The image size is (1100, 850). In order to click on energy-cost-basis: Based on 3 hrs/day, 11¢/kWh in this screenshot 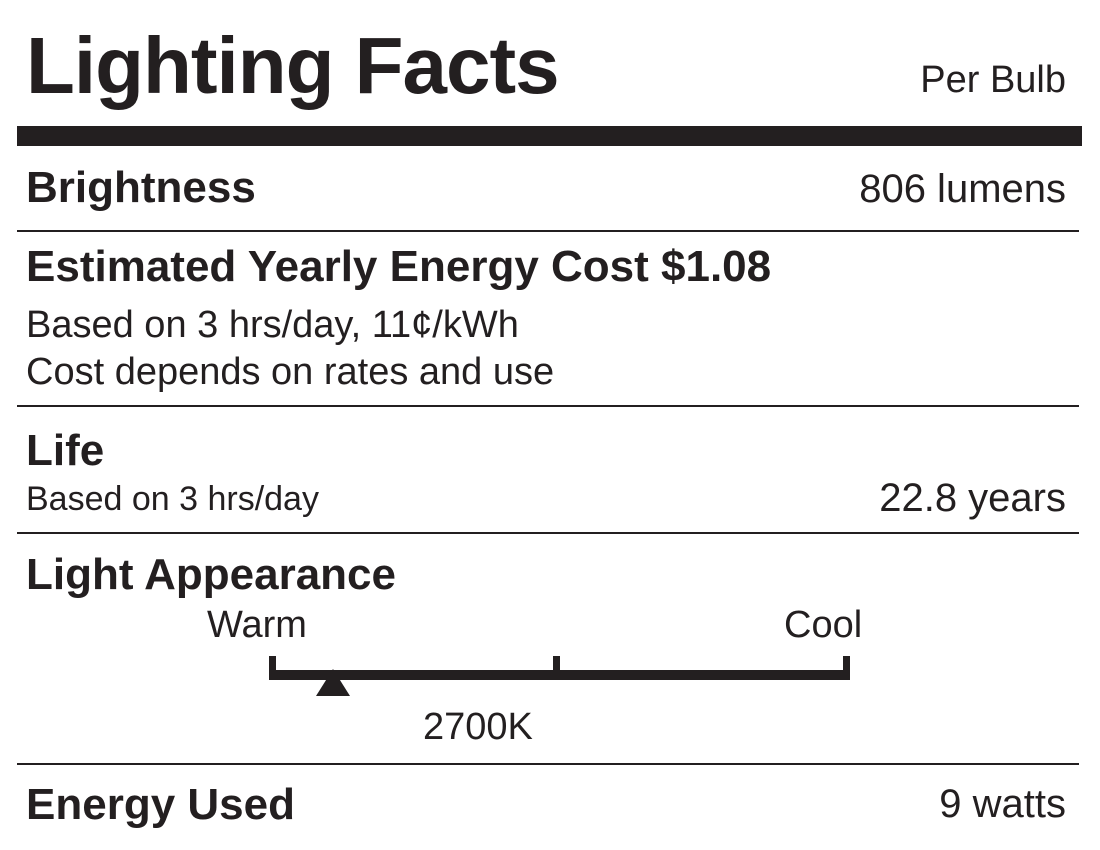, I will do `click(272, 325)`.